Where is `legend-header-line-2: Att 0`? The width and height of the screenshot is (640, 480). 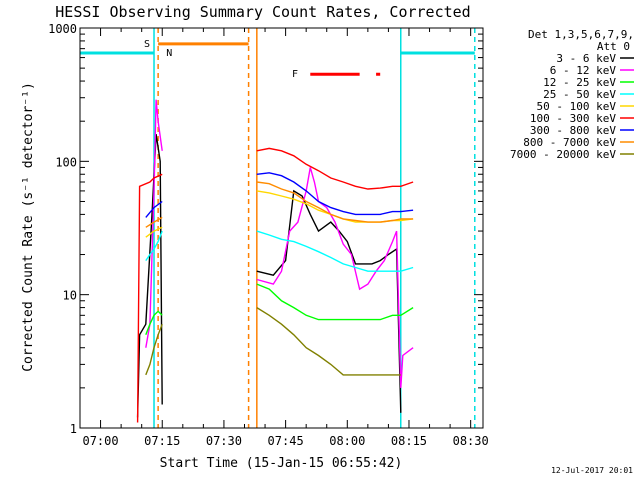
legend-header-line-2: Att 0 is located at coordinates (613, 46).